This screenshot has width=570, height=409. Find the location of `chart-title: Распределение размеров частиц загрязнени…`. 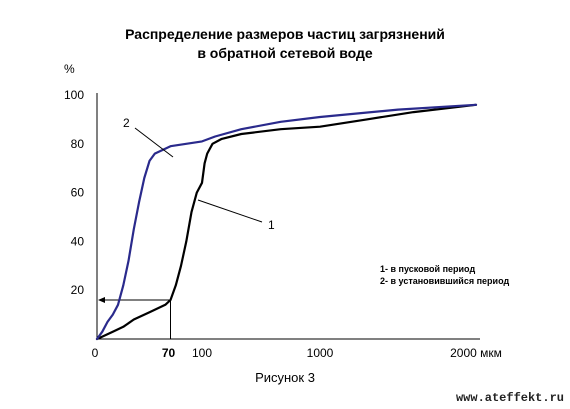

chart-title: Распределение размеров частиц загрязнени… is located at coordinates (285, 34).